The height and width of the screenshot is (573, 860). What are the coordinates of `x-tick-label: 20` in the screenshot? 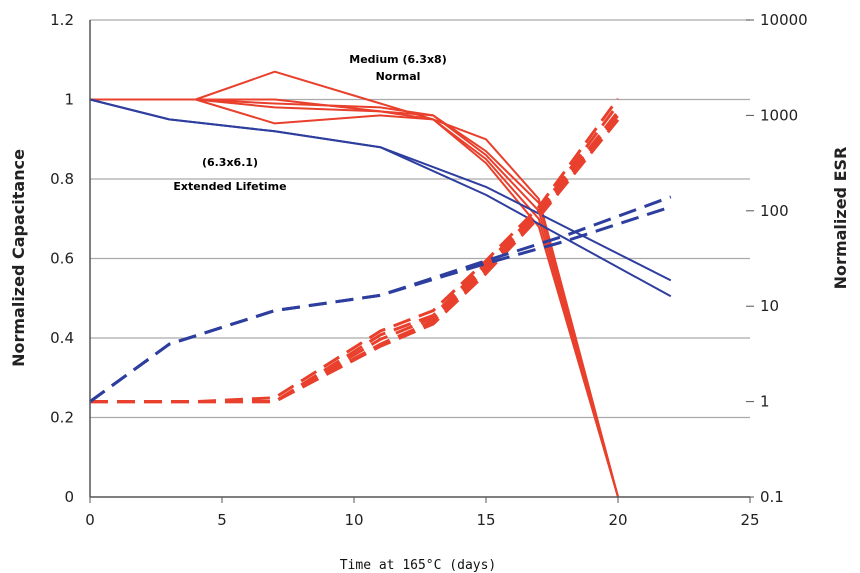 It's located at (617, 520).